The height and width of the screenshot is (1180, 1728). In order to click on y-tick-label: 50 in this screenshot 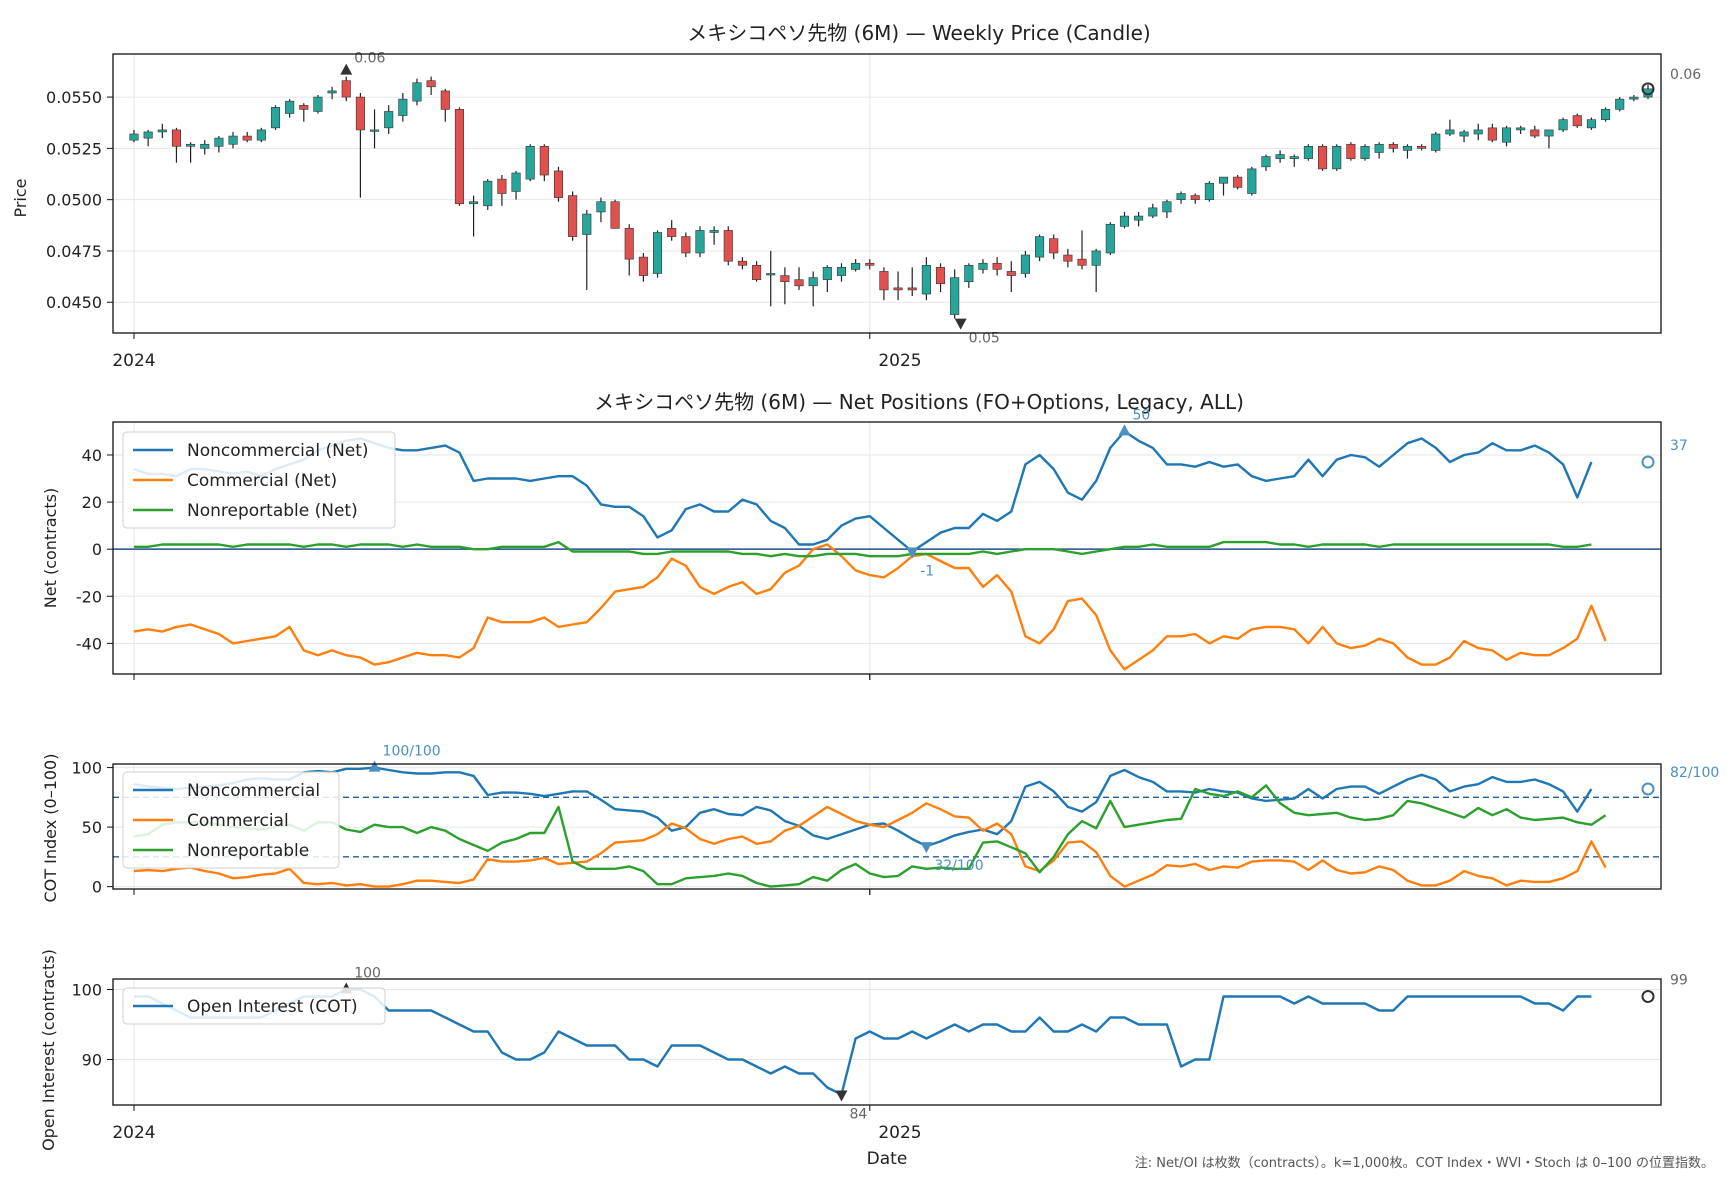, I will do `click(92, 827)`.